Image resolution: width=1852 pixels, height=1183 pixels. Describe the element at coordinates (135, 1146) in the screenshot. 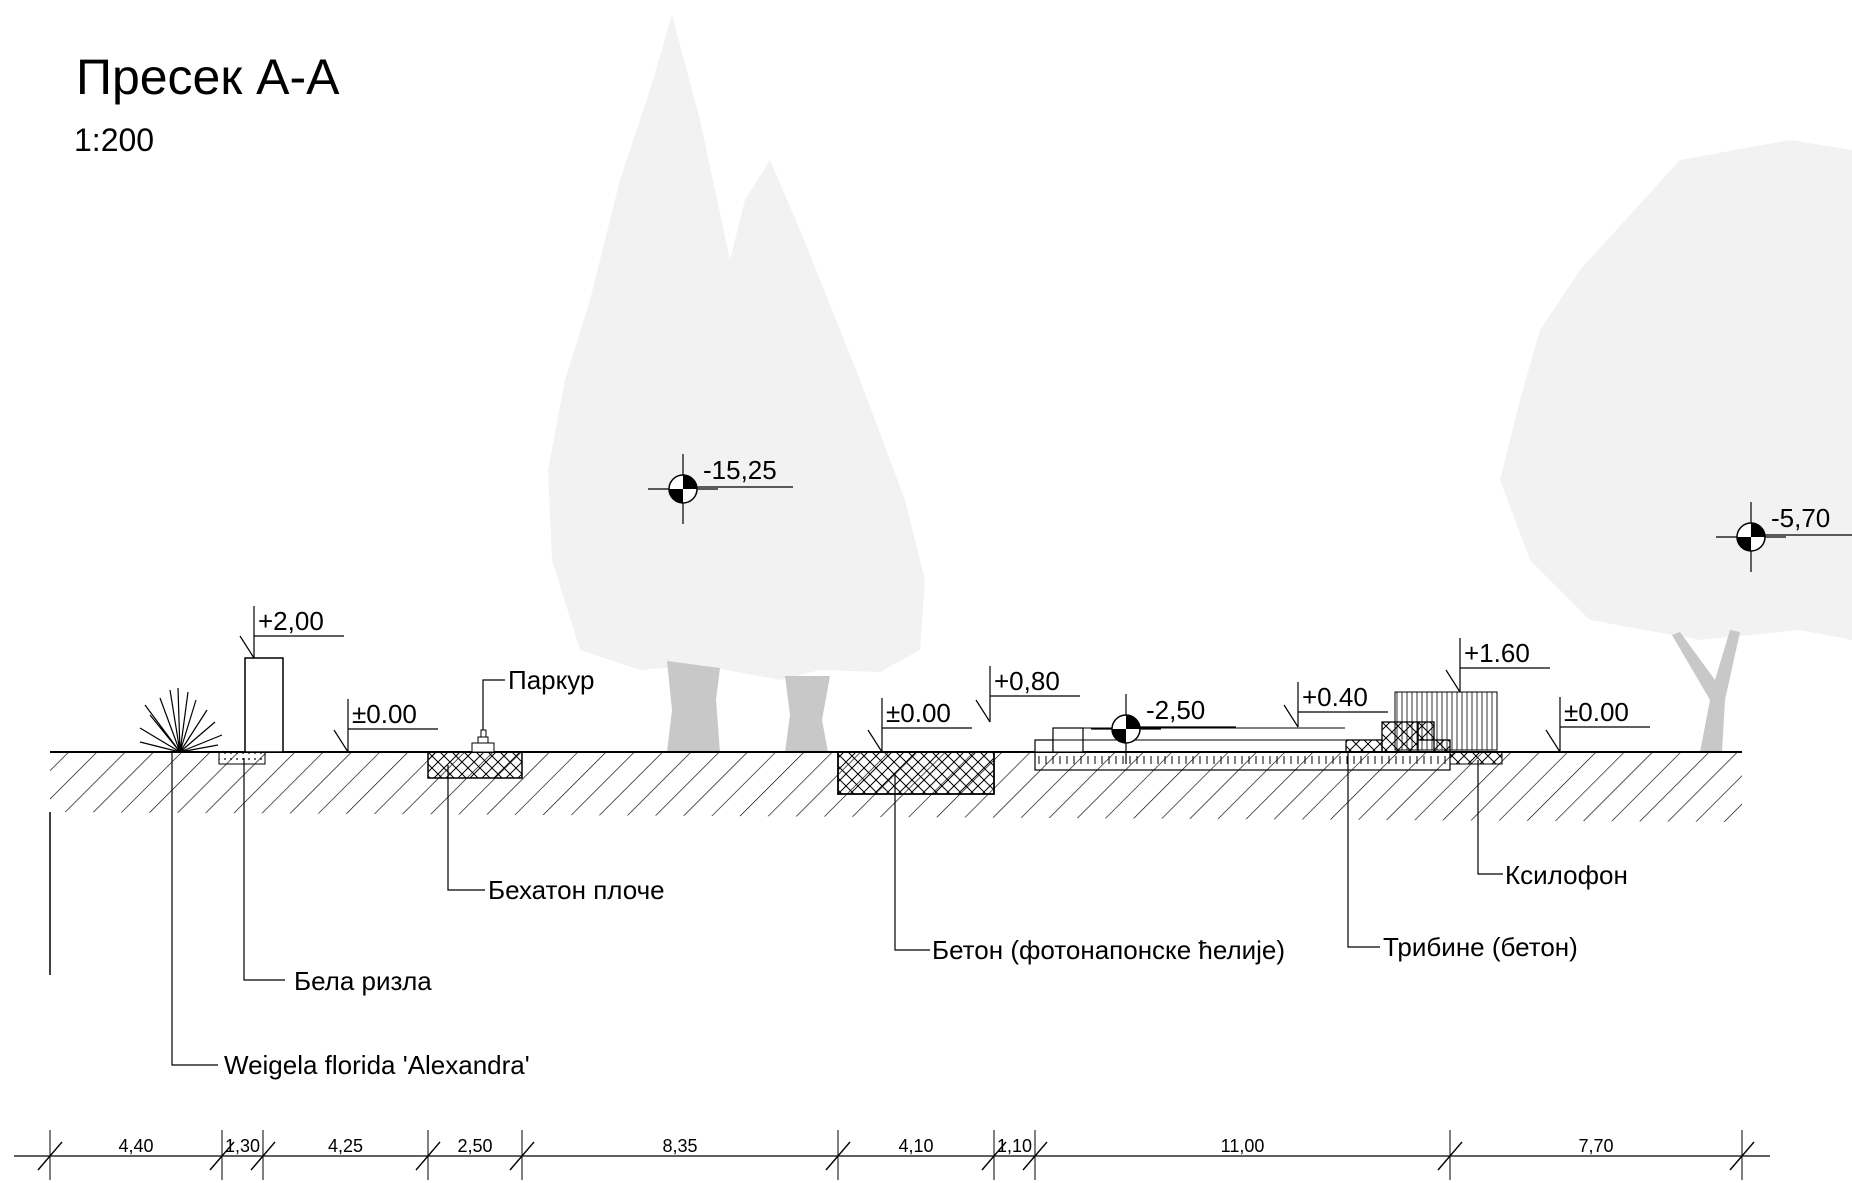

I see `dimension-value: 4,40` at that location.